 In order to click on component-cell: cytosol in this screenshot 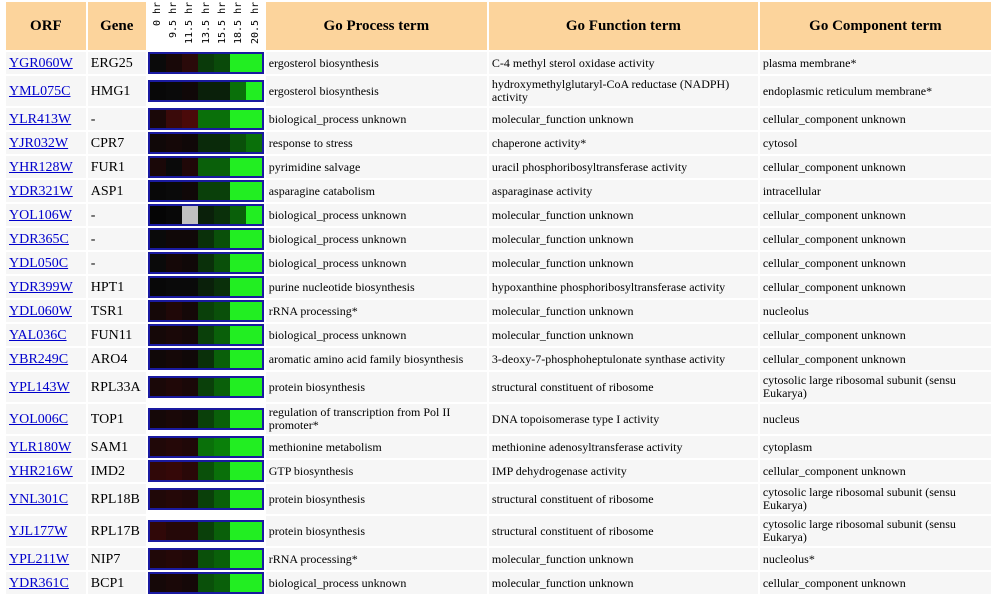, I will do `click(875, 143)`.